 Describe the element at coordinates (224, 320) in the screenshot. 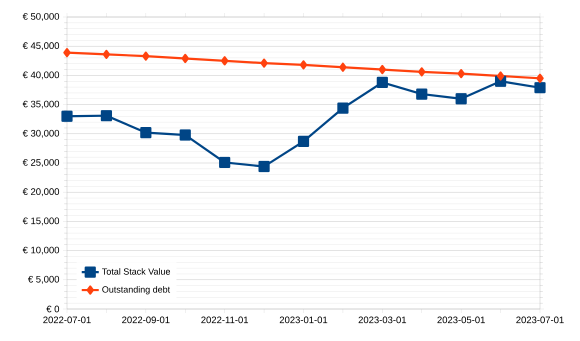

I see `x-tick-label: 2022-11-01` at that location.